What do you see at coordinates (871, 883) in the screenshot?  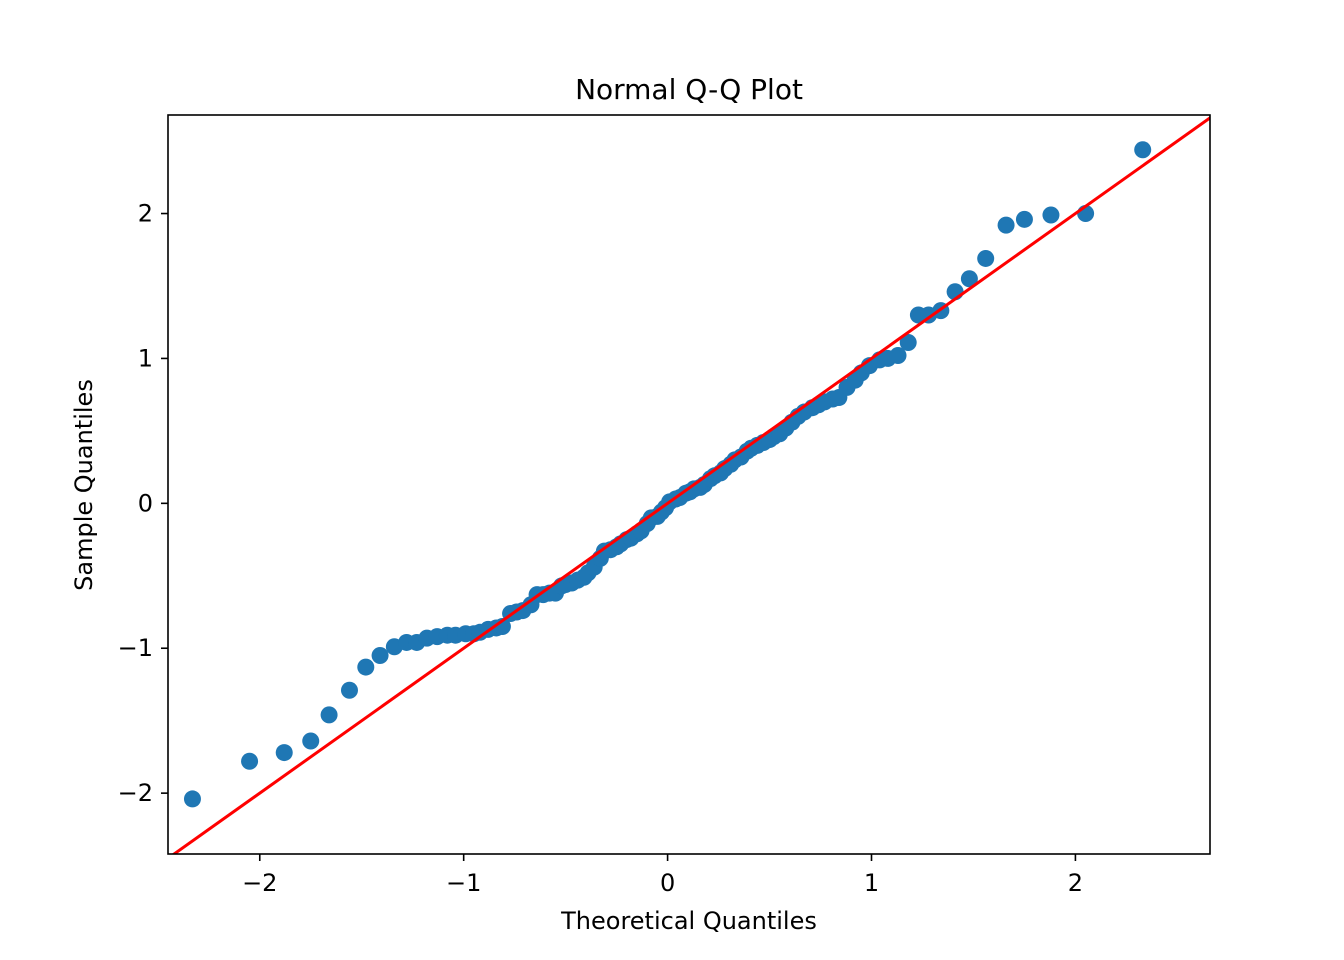 I see `x-tick-label: 1` at bounding box center [871, 883].